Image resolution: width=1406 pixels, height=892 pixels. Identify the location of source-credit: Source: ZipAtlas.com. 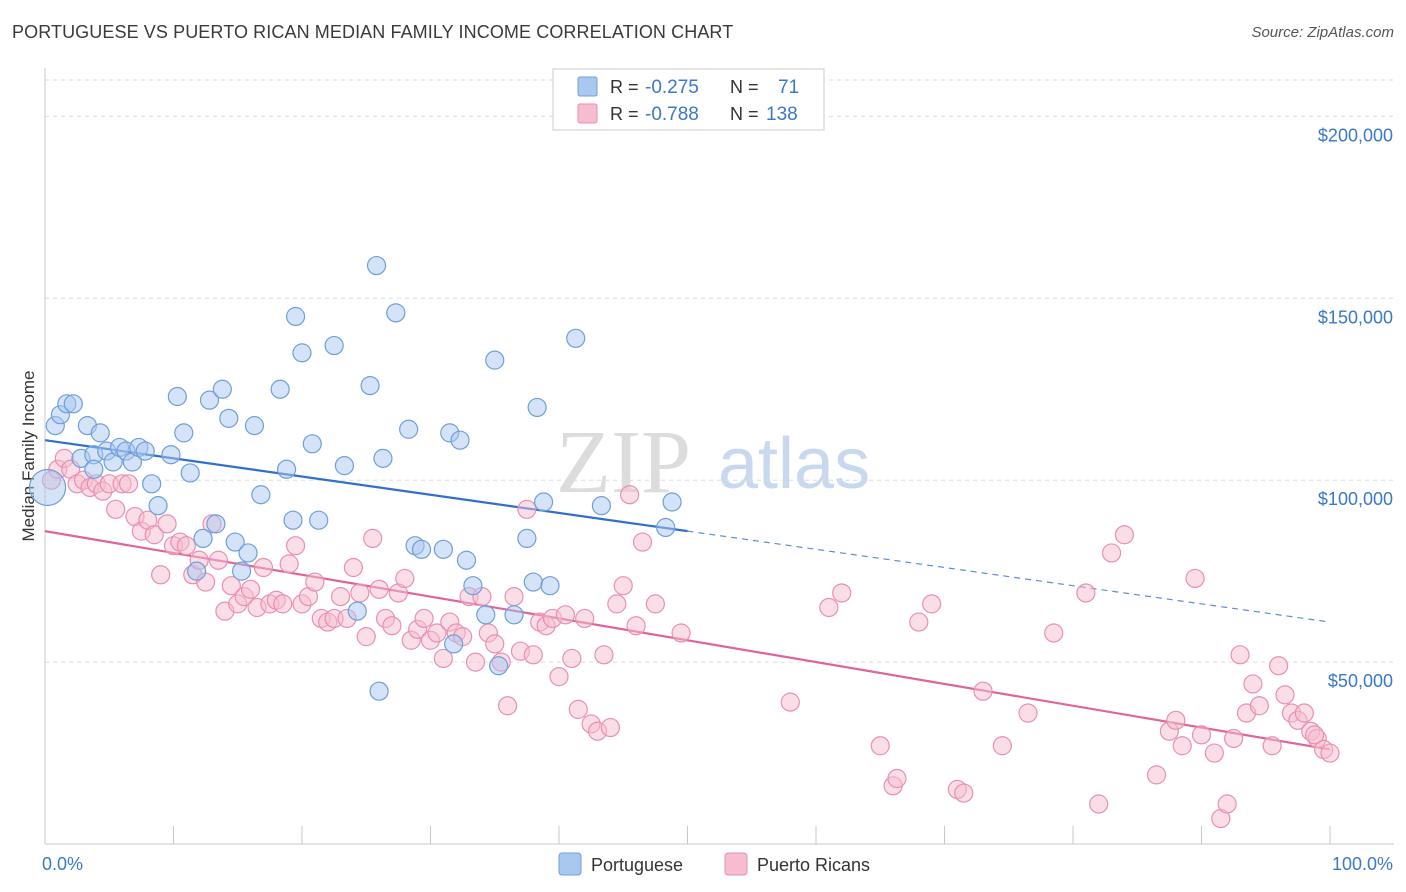
(1322, 32).